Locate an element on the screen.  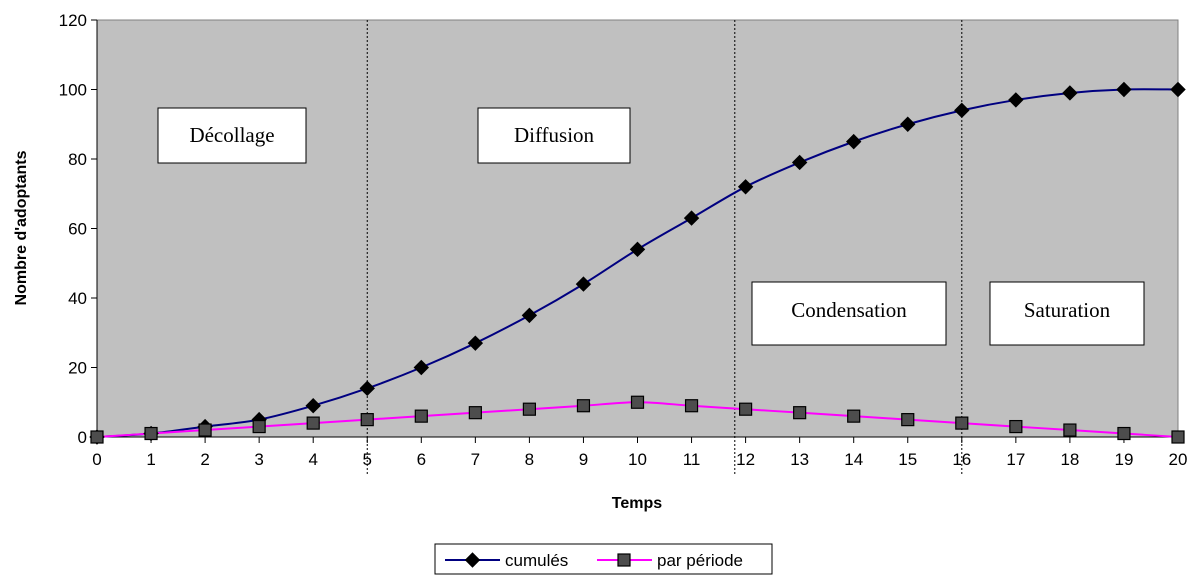
x-tick-label: 17 is located at coordinates (1015, 459).